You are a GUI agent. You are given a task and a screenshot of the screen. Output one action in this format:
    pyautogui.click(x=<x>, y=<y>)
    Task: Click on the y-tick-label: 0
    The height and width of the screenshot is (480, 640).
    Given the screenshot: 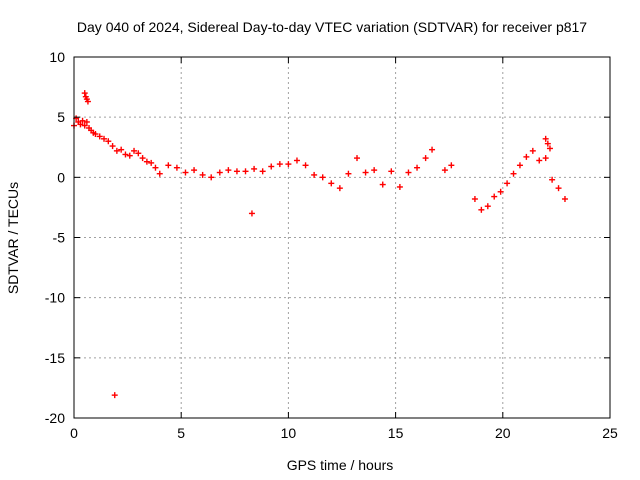 What is the action you would take?
    pyautogui.click(x=61, y=177)
    